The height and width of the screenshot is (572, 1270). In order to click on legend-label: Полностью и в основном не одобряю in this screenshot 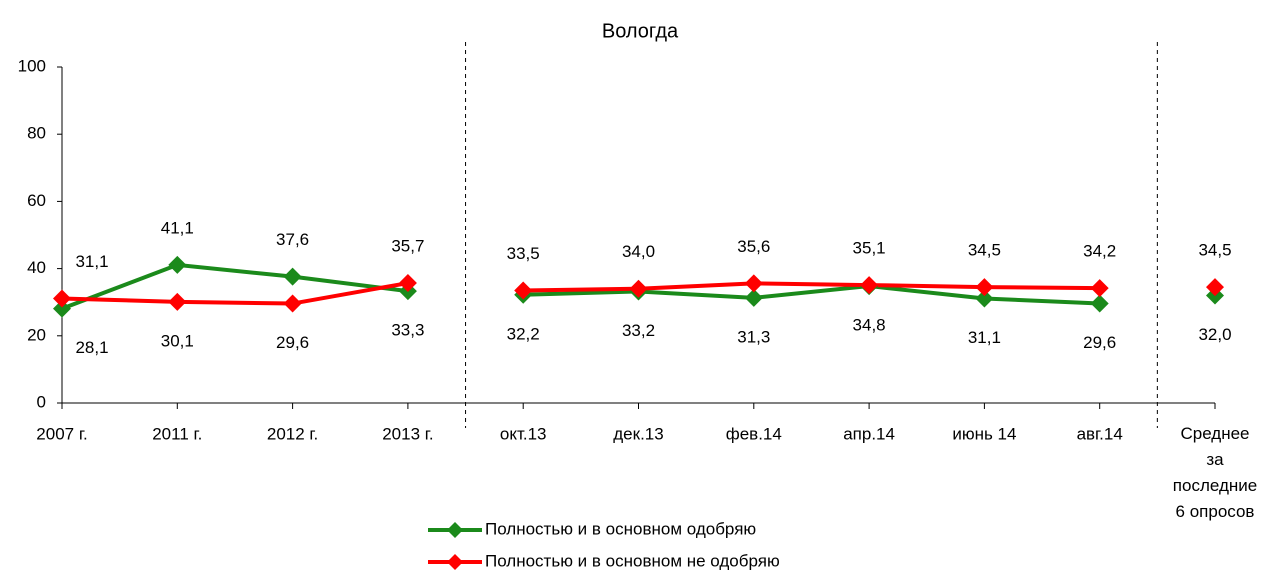, I will do `click(632, 560)`.